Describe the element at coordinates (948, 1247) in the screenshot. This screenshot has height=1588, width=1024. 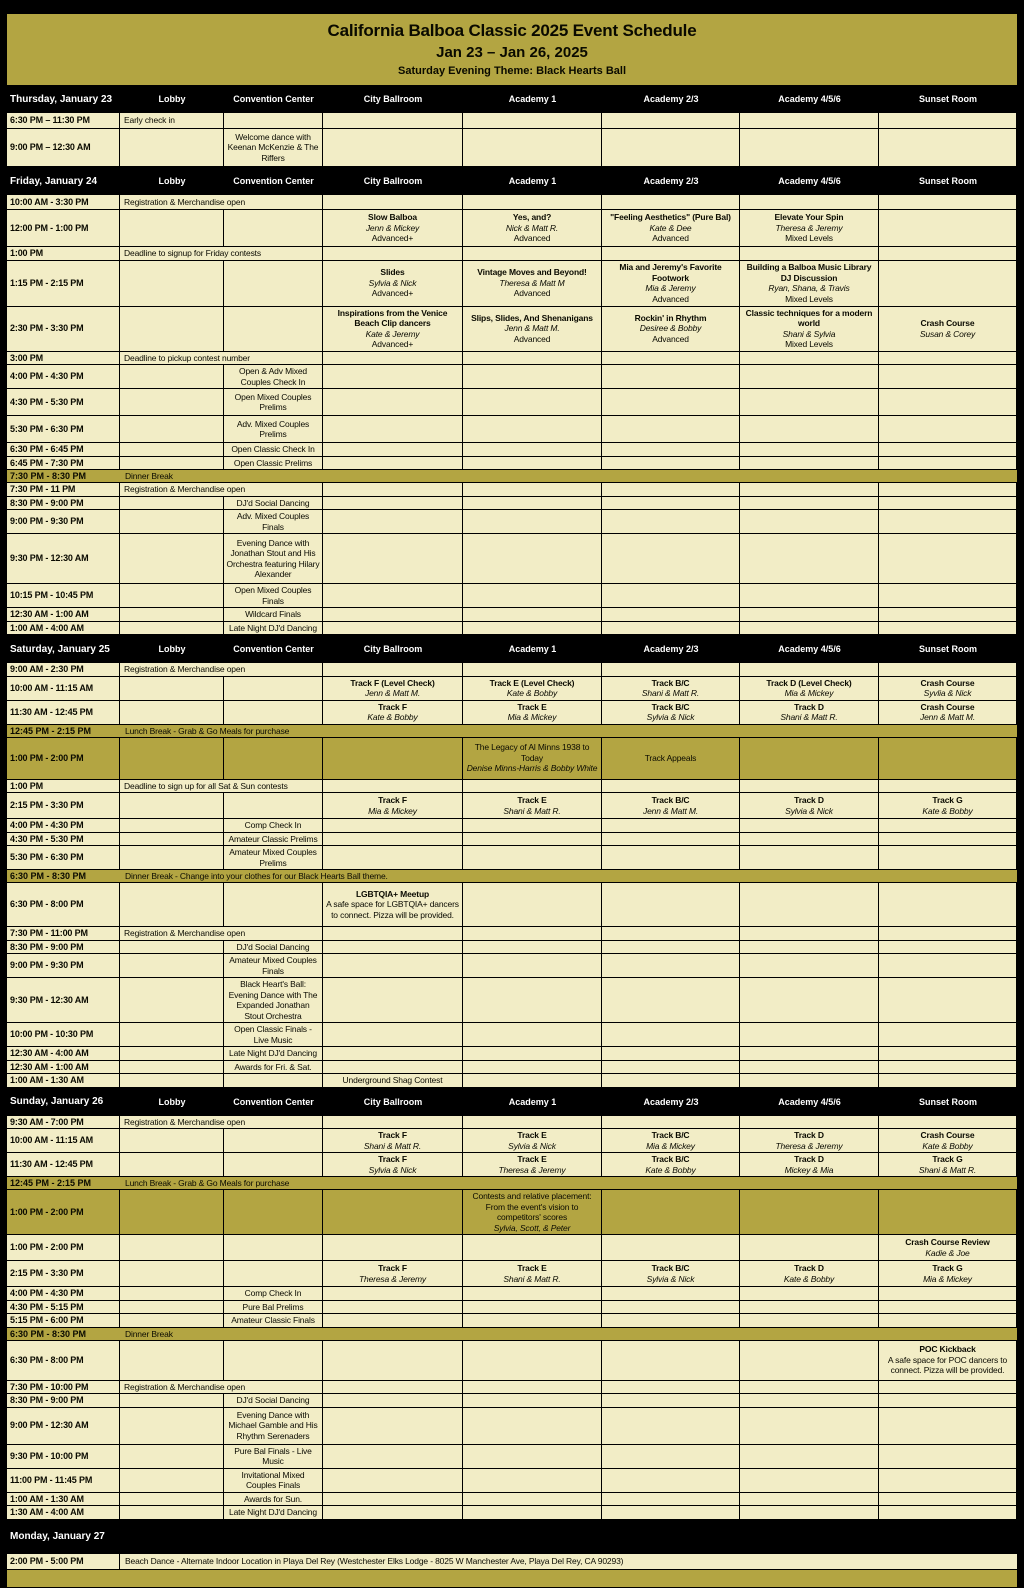
I see `event-cell: Crash Course Review Kadie & Joe` at that location.